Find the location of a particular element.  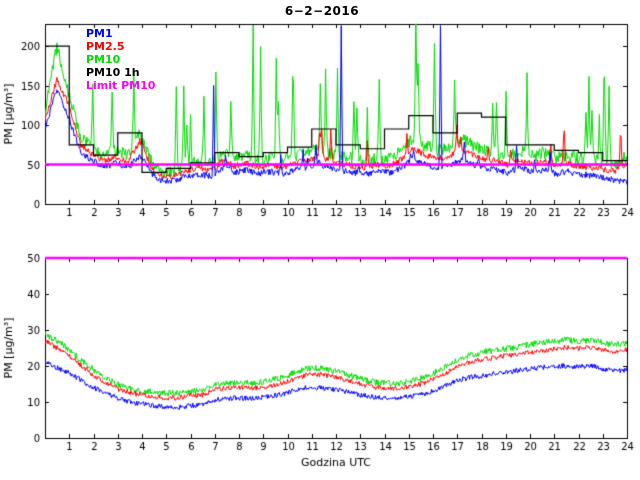

chart-title: 6−2−2016 is located at coordinates (322, 11).